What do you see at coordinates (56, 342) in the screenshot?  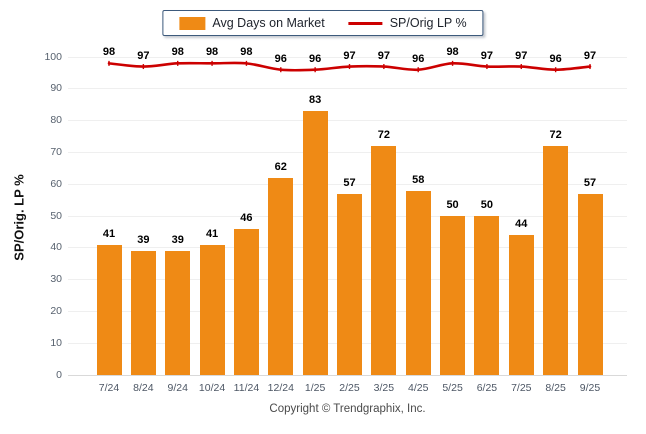 I see `y-tick-label: 10` at bounding box center [56, 342].